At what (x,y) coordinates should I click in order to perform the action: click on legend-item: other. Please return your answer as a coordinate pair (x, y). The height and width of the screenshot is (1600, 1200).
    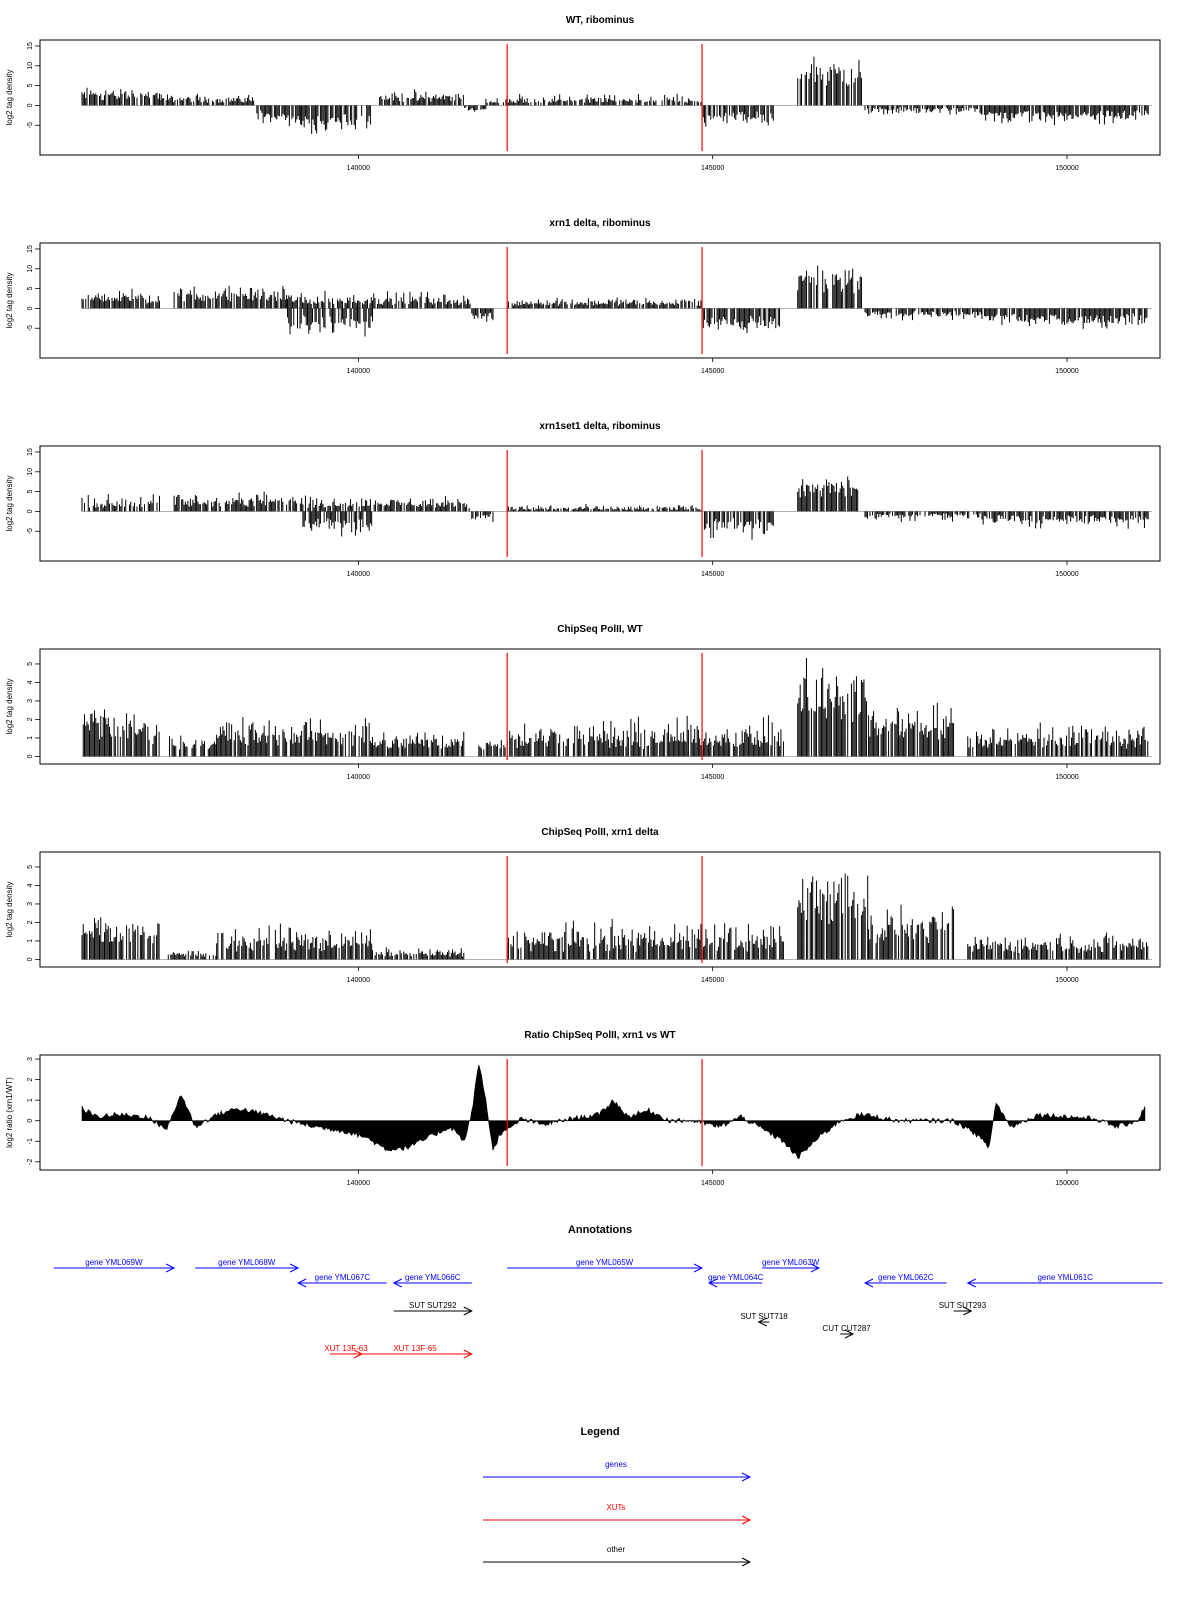
    Looking at the image, I should click on (617, 1556).